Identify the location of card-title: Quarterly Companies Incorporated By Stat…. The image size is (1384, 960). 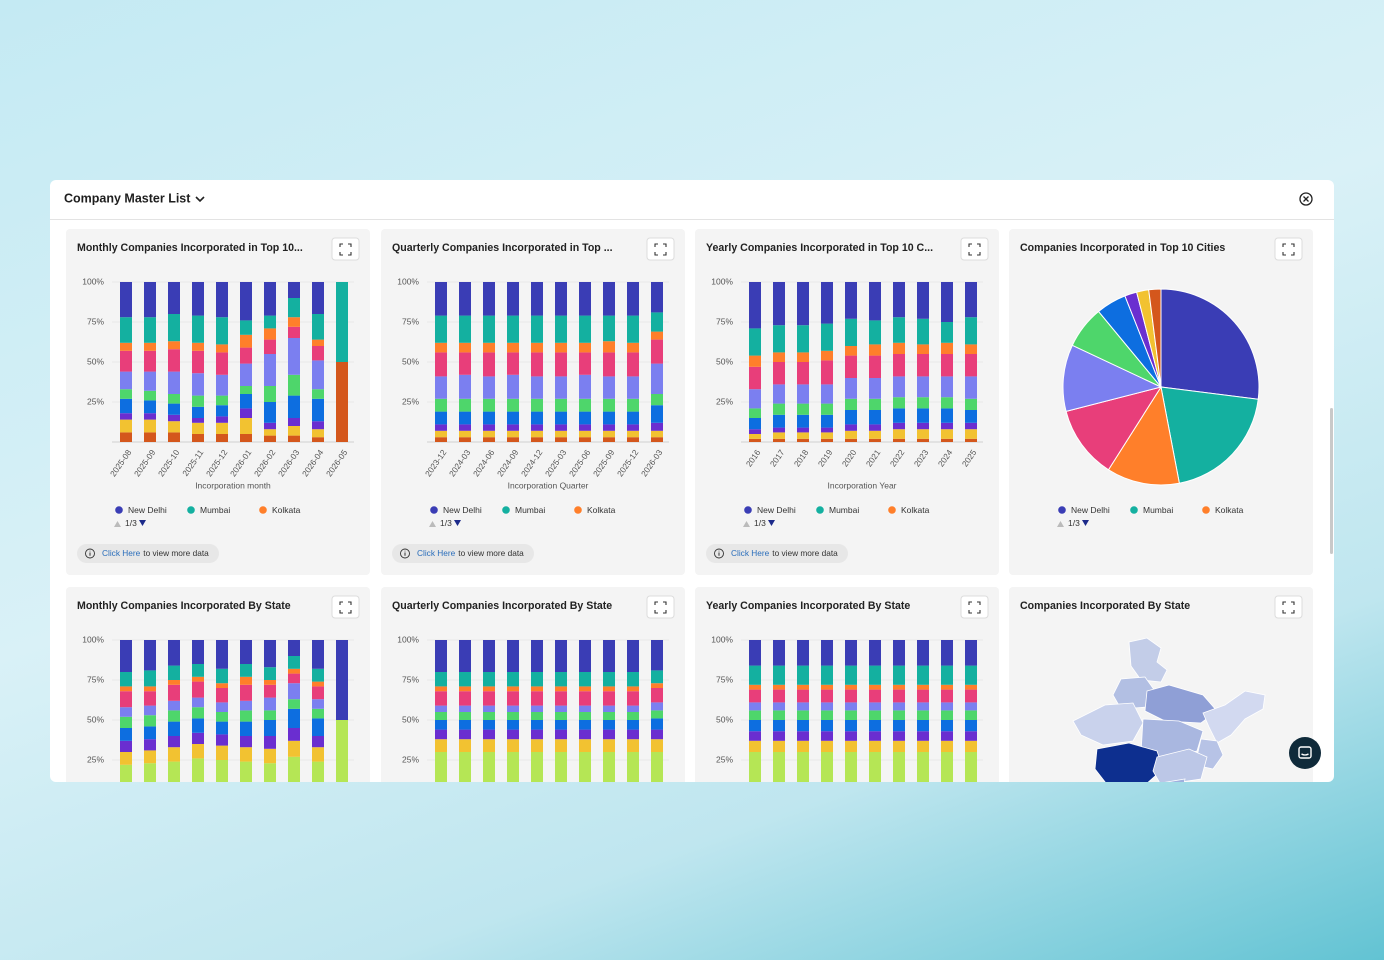
(502, 606).